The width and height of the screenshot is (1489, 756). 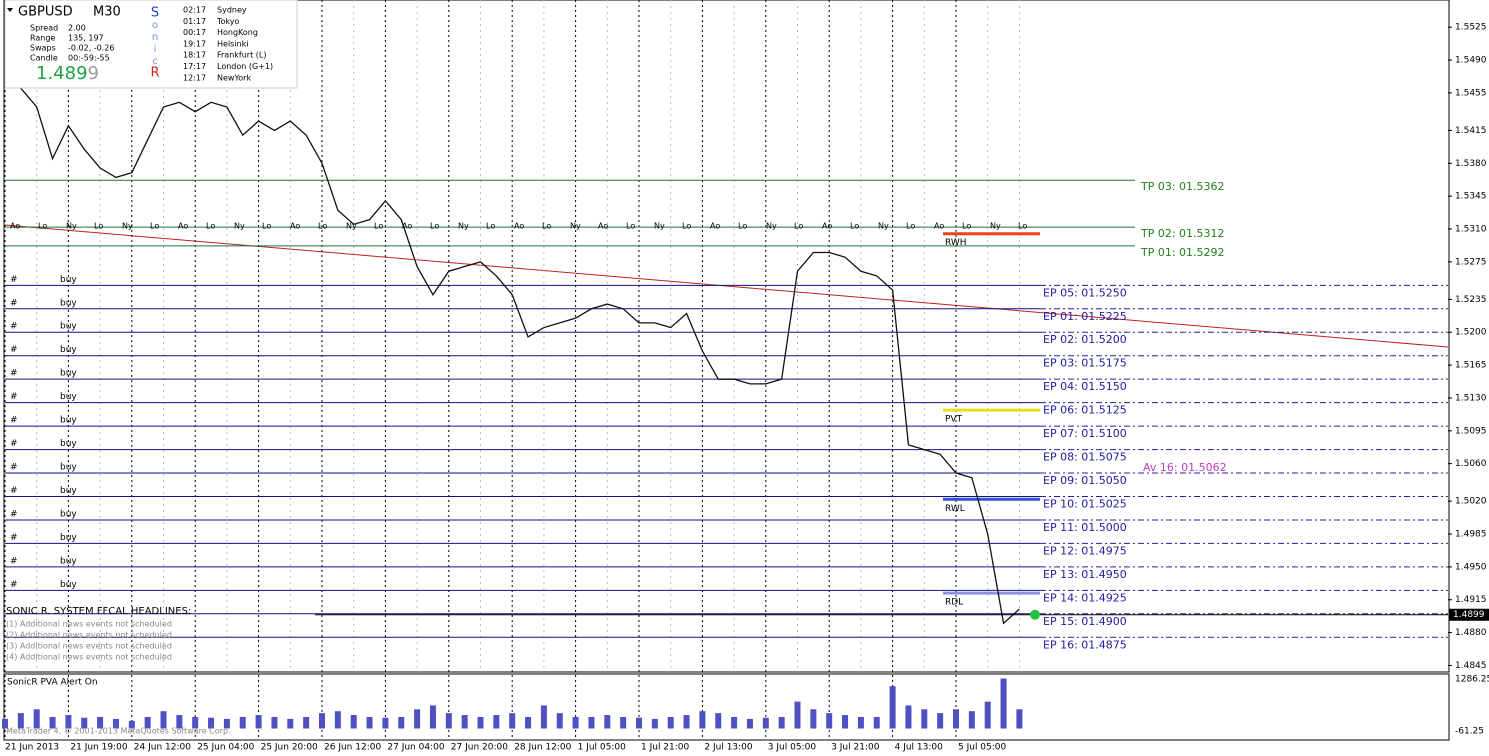 What do you see at coordinates (289, 748) in the screenshot?
I see `x-tick-label: 25 Jun 20:00` at bounding box center [289, 748].